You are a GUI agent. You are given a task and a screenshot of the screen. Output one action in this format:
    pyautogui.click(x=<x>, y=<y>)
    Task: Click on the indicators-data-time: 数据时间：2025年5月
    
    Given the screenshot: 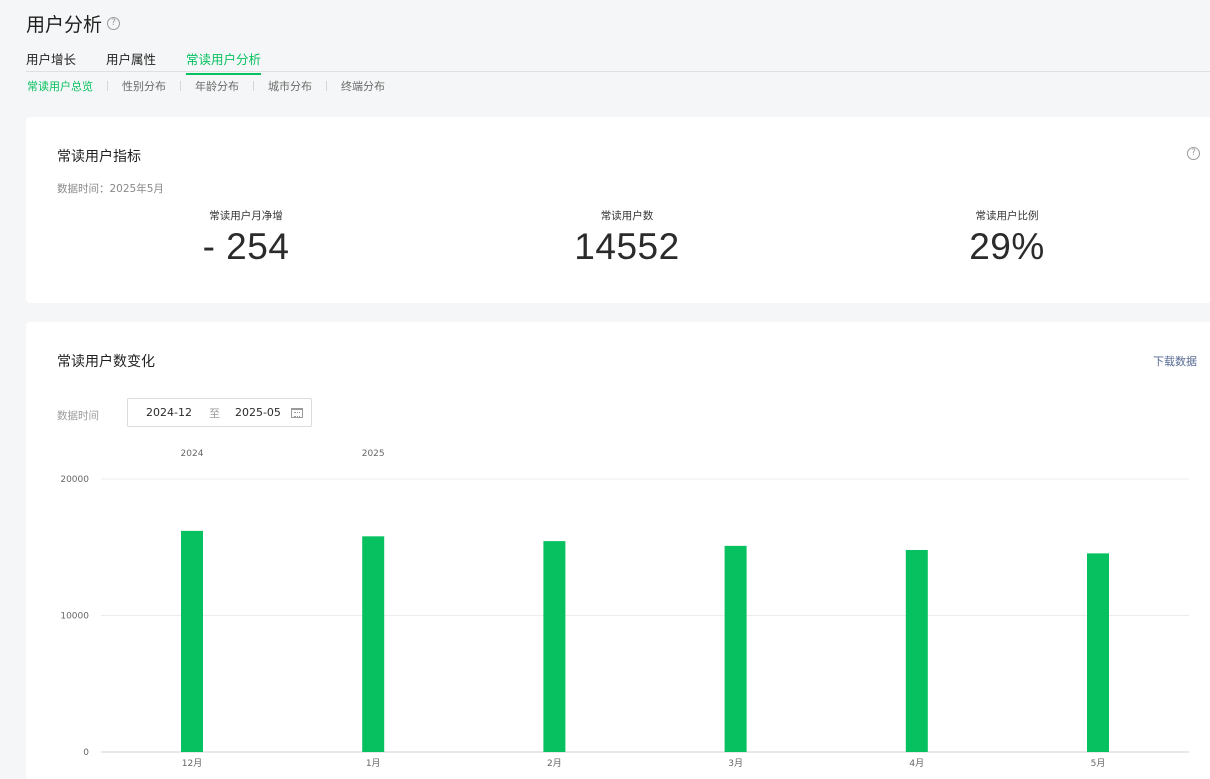 What is the action you would take?
    pyautogui.click(x=110, y=189)
    